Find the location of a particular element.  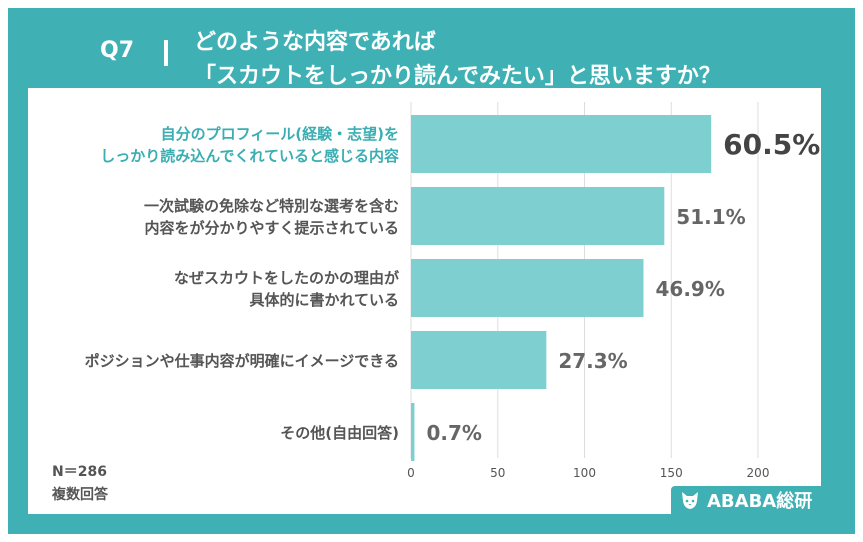

value-label: 51.1% is located at coordinates (710, 217).